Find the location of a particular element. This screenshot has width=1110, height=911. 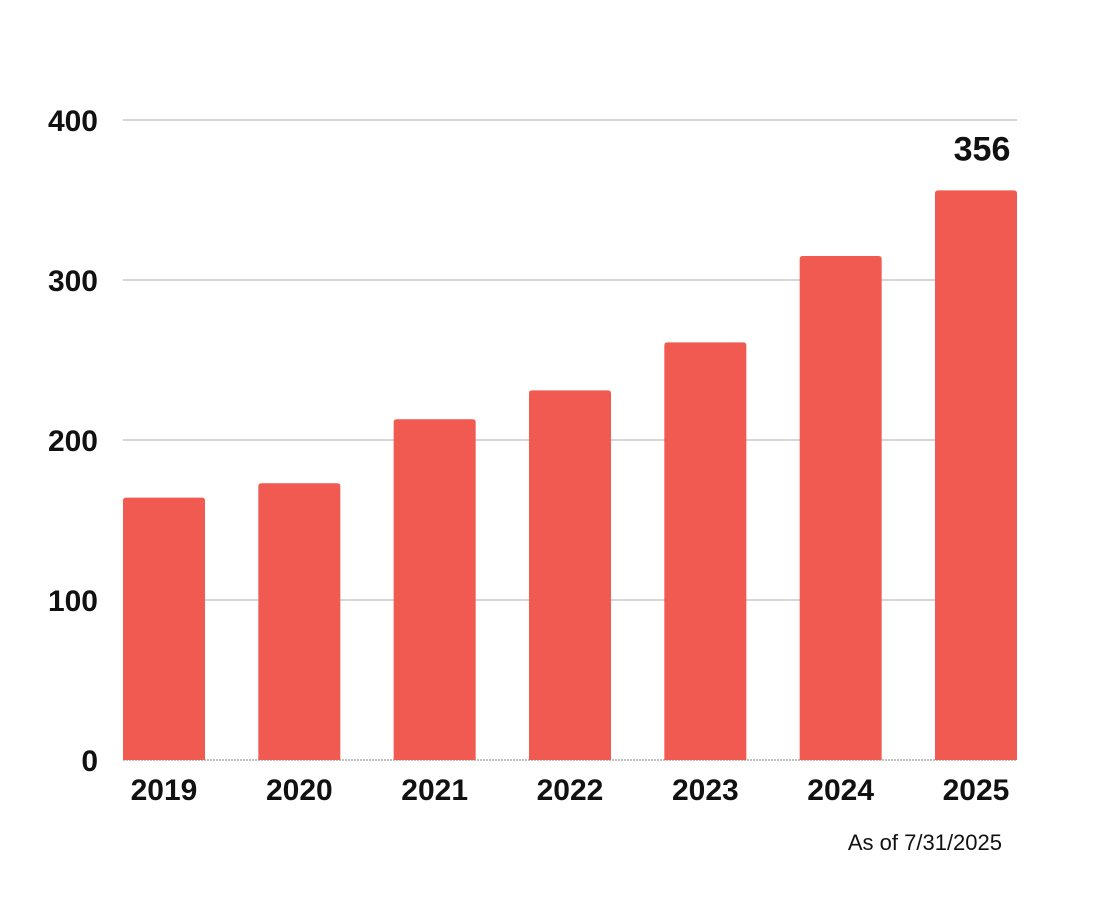

x-tick-label-2023: 2023 is located at coordinates (705, 790).